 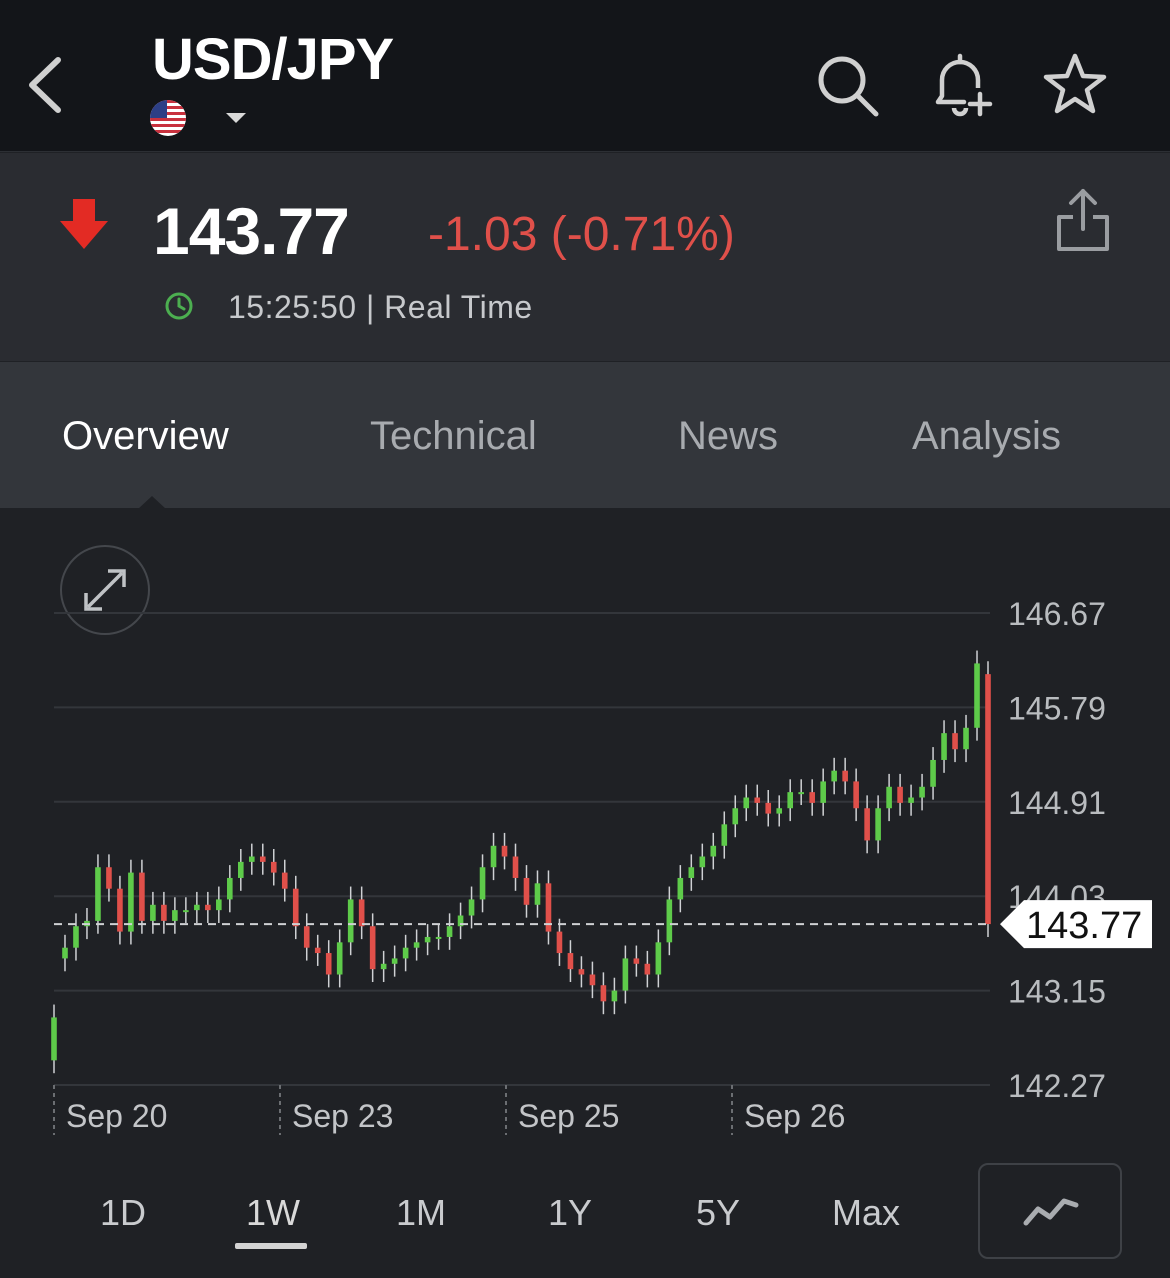 What do you see at coordinates (273, 59) in the screenshot?
I see `page-title: USD/JPY` at bounding box center [273, 59].